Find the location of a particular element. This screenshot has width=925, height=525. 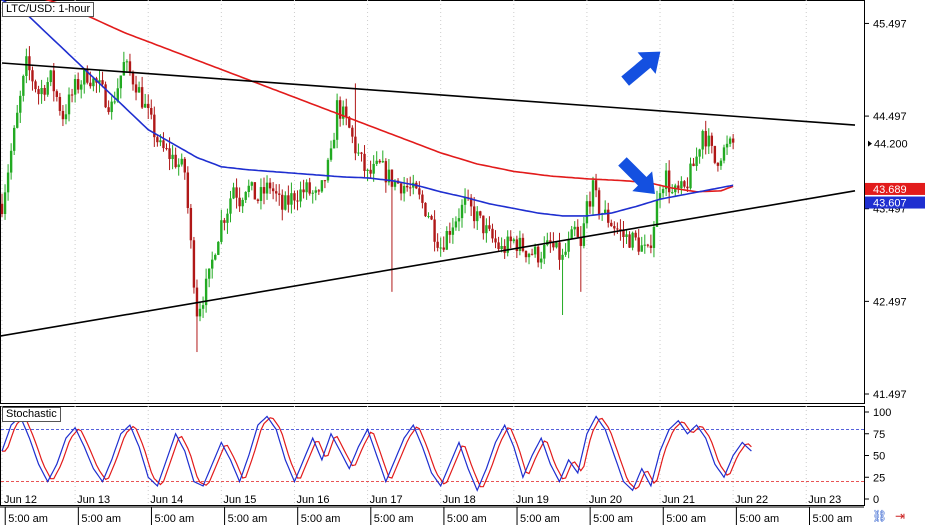

price-tick-label: 45.497 is located at coordinates (890, 24).